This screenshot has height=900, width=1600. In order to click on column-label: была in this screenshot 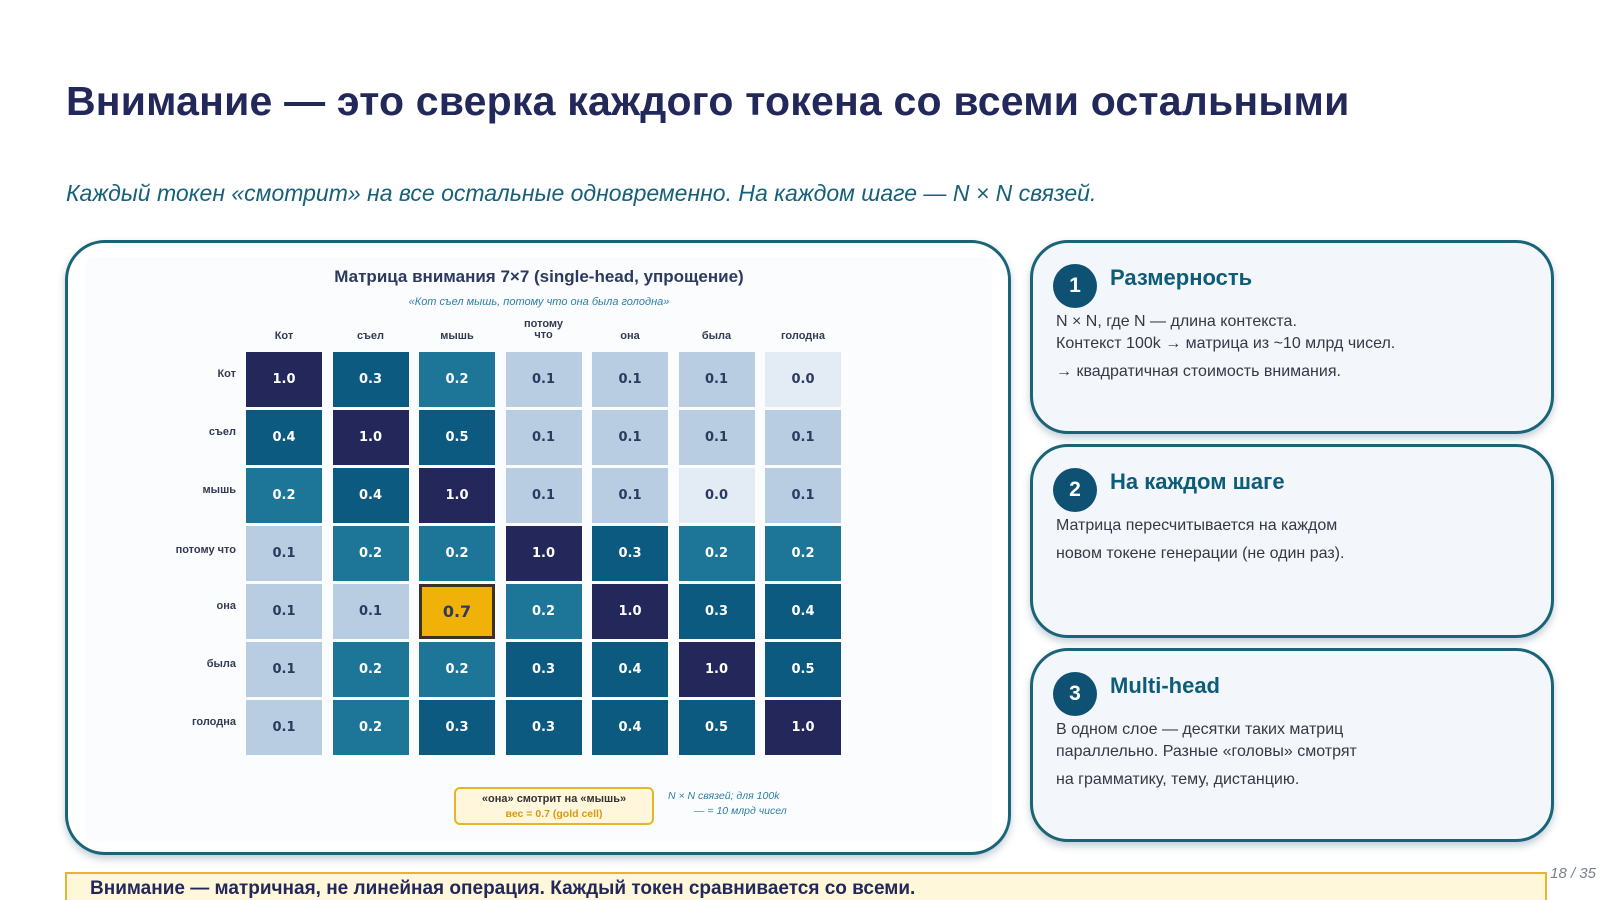, I will do `click(717, 336)`.